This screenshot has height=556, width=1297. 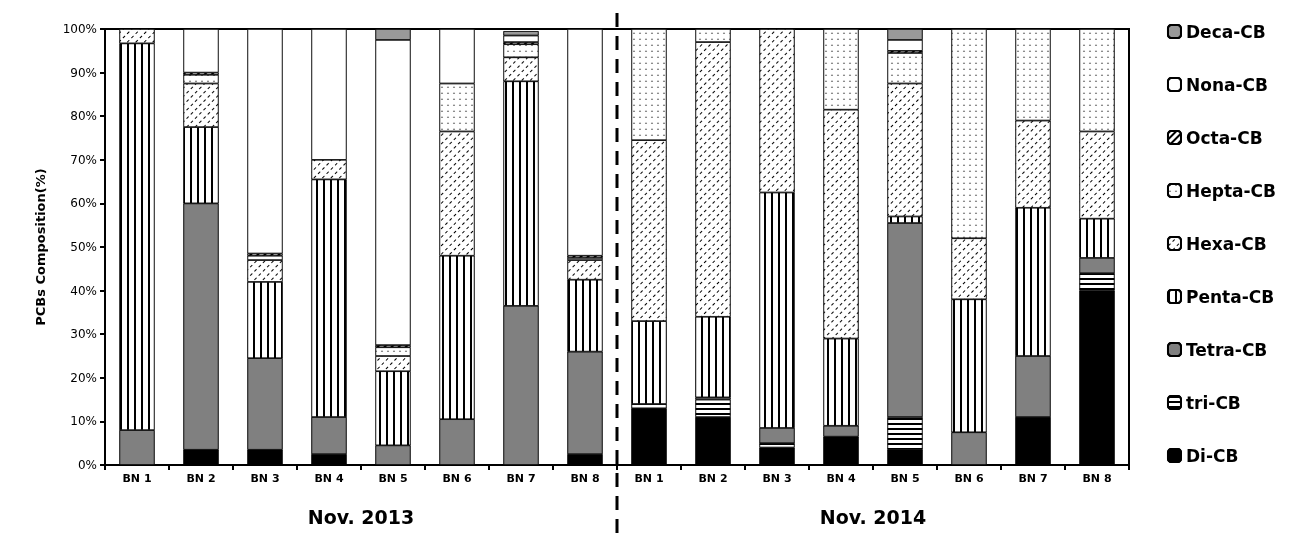 I want to click on legend-label: tri-CB, so click(x=1213, y=402).